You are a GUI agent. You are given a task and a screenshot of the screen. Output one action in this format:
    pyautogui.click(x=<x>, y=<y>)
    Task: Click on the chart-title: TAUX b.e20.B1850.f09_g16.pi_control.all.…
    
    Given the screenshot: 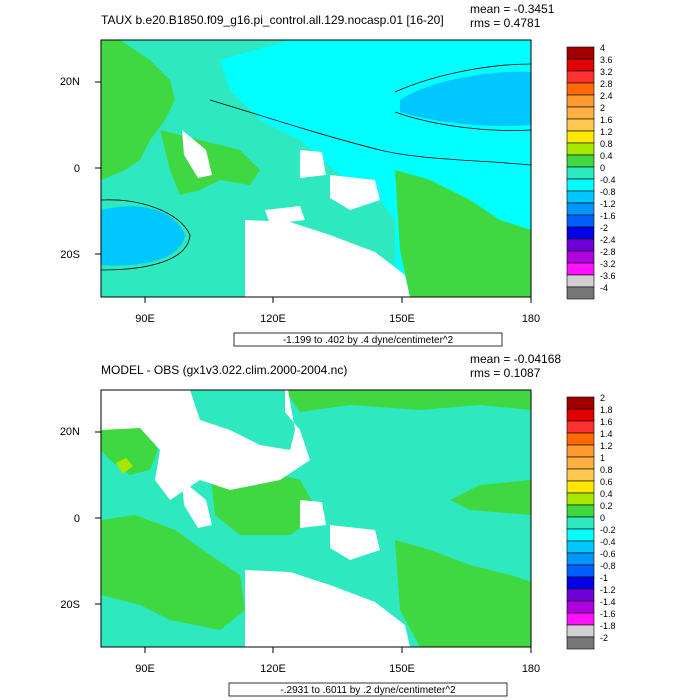 What is the action you would take?
    pyautogui.click(x=272, y=20)
    